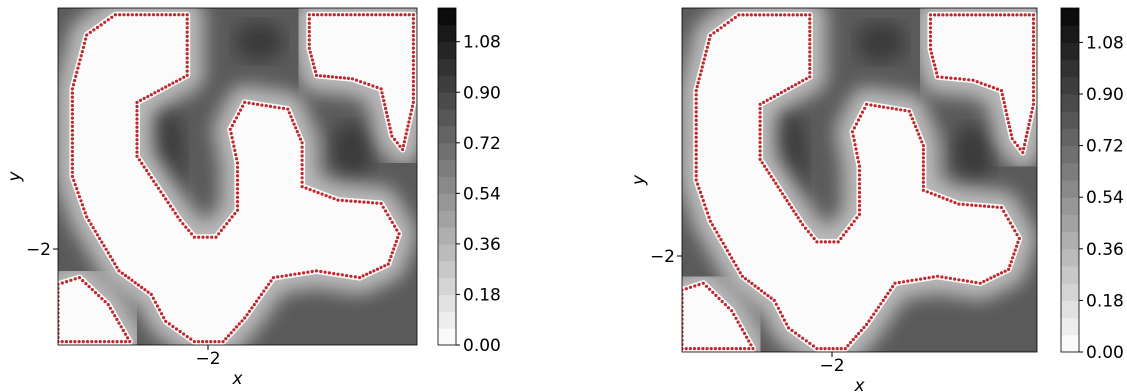 The width and height of the screenshot is (1127, 392). Describe the element at coordinates (1105, 147) in the screenshot. I see `colorbar-tick-label: 0.72` at that location.